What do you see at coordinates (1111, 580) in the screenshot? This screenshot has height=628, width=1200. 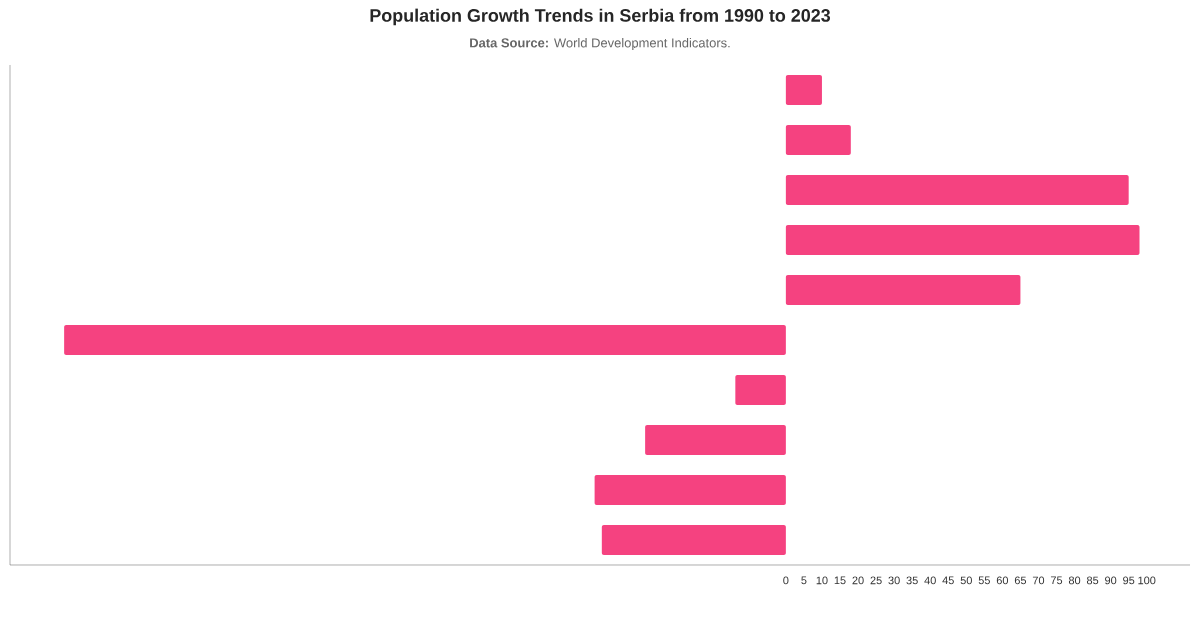 I see `x-tick-label: 90` at bounding box center [1111, 580].